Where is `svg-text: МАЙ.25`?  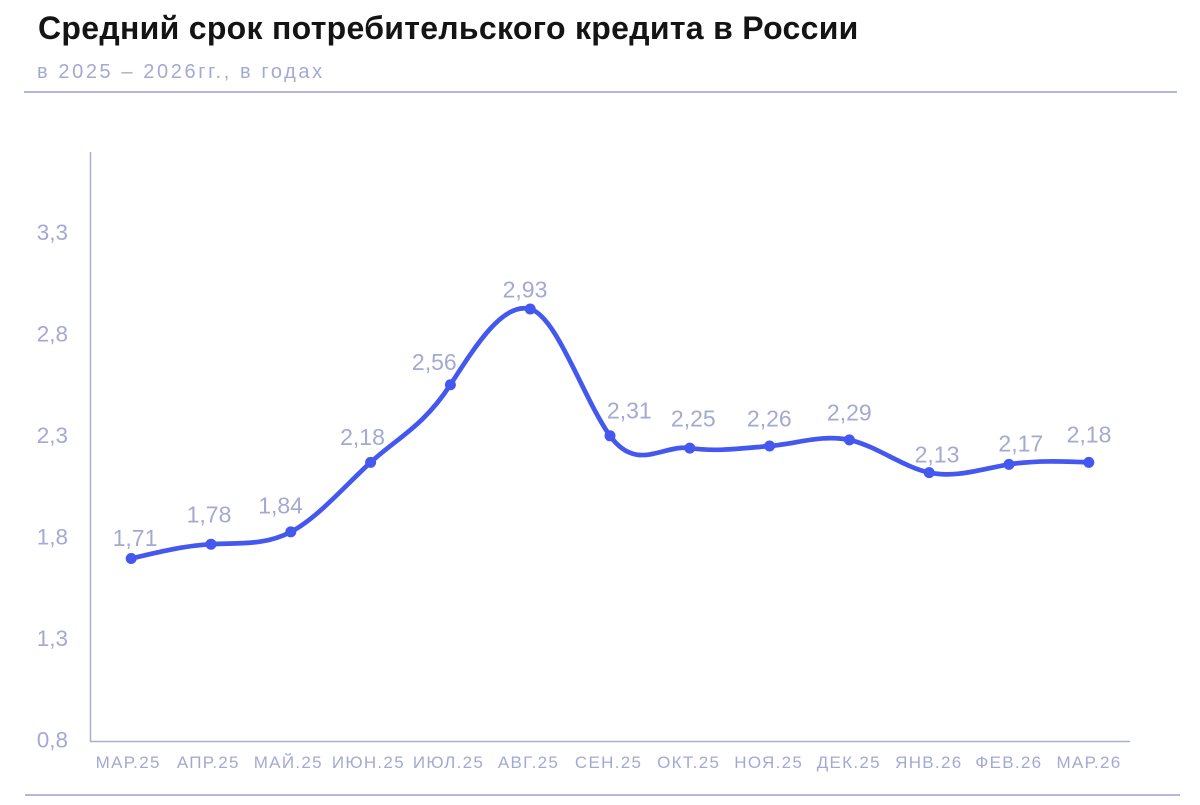 svg-text: МАЙ.25 is located at coordinates (288, 762).